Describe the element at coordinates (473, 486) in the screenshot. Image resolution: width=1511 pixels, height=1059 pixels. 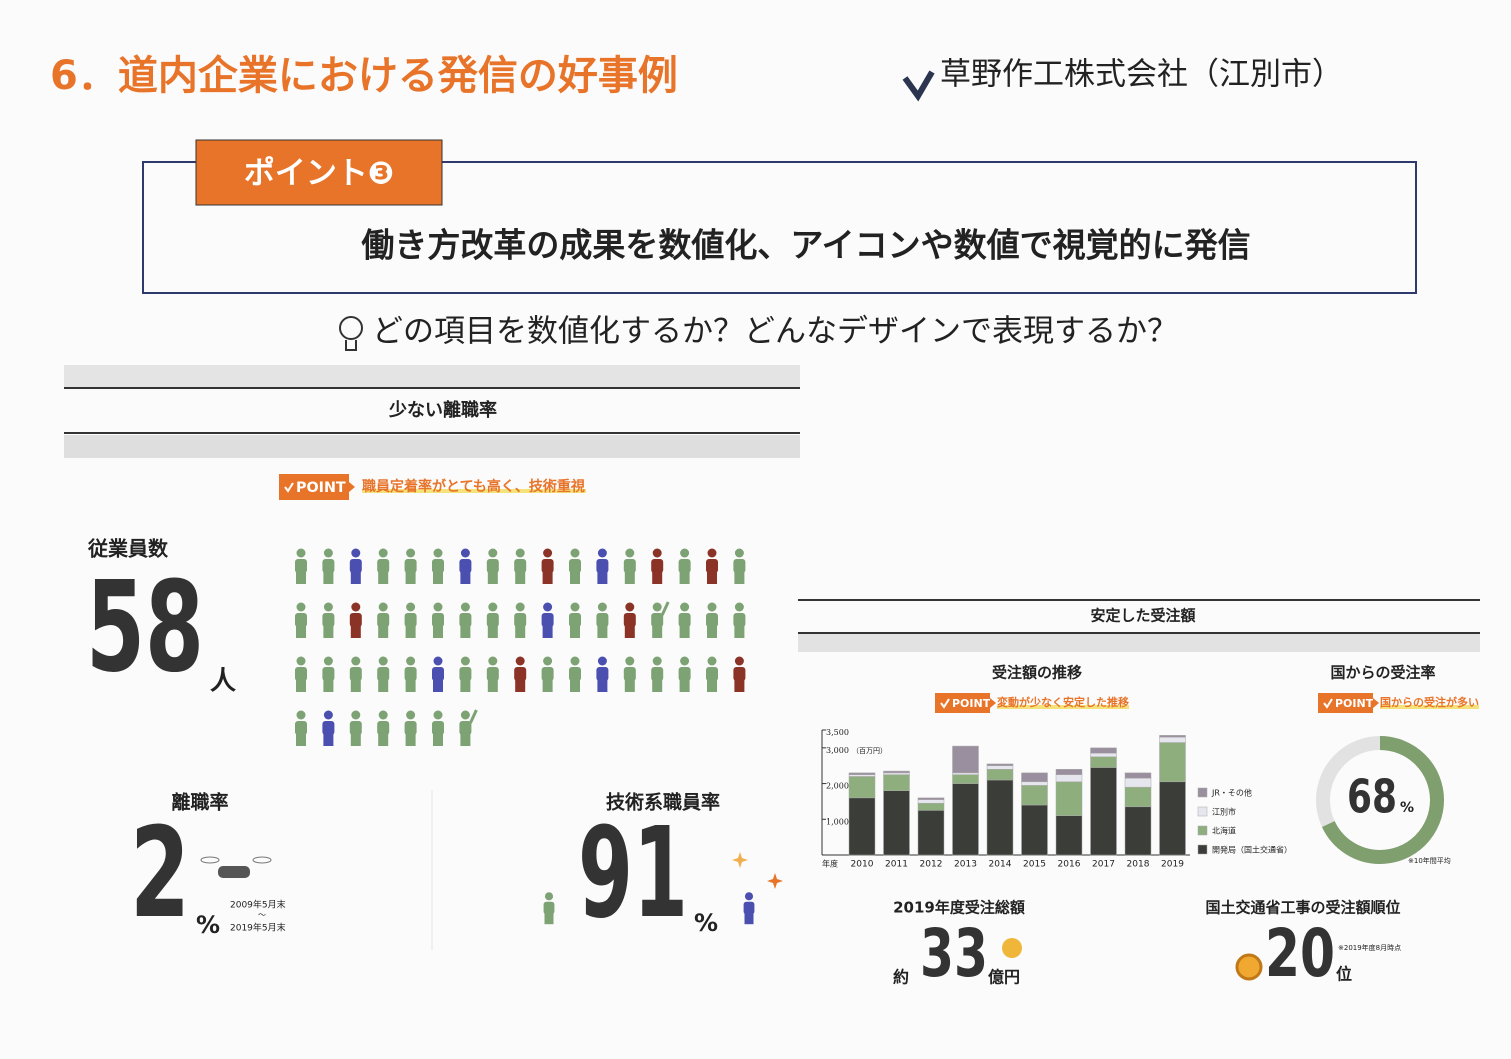
I see `point-text: 職員定着率がとても高く、技術重視` at that location.